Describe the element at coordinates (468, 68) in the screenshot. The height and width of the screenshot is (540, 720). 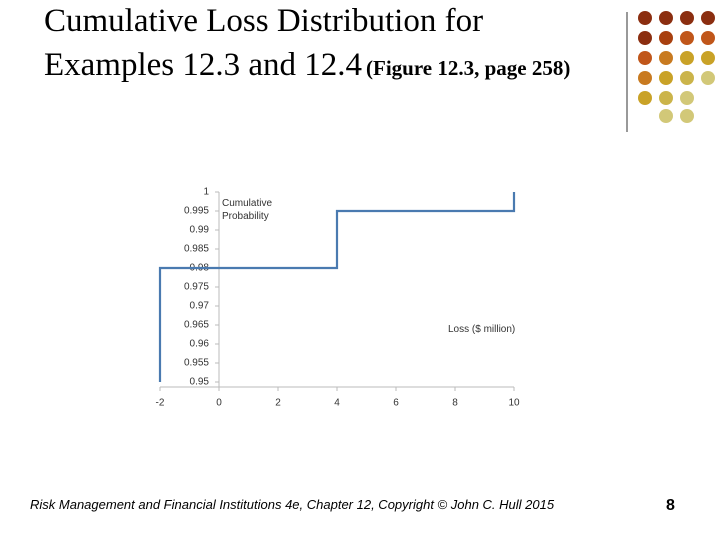
I see `subtitle: (Figure 12.3, page 258)` at that location.